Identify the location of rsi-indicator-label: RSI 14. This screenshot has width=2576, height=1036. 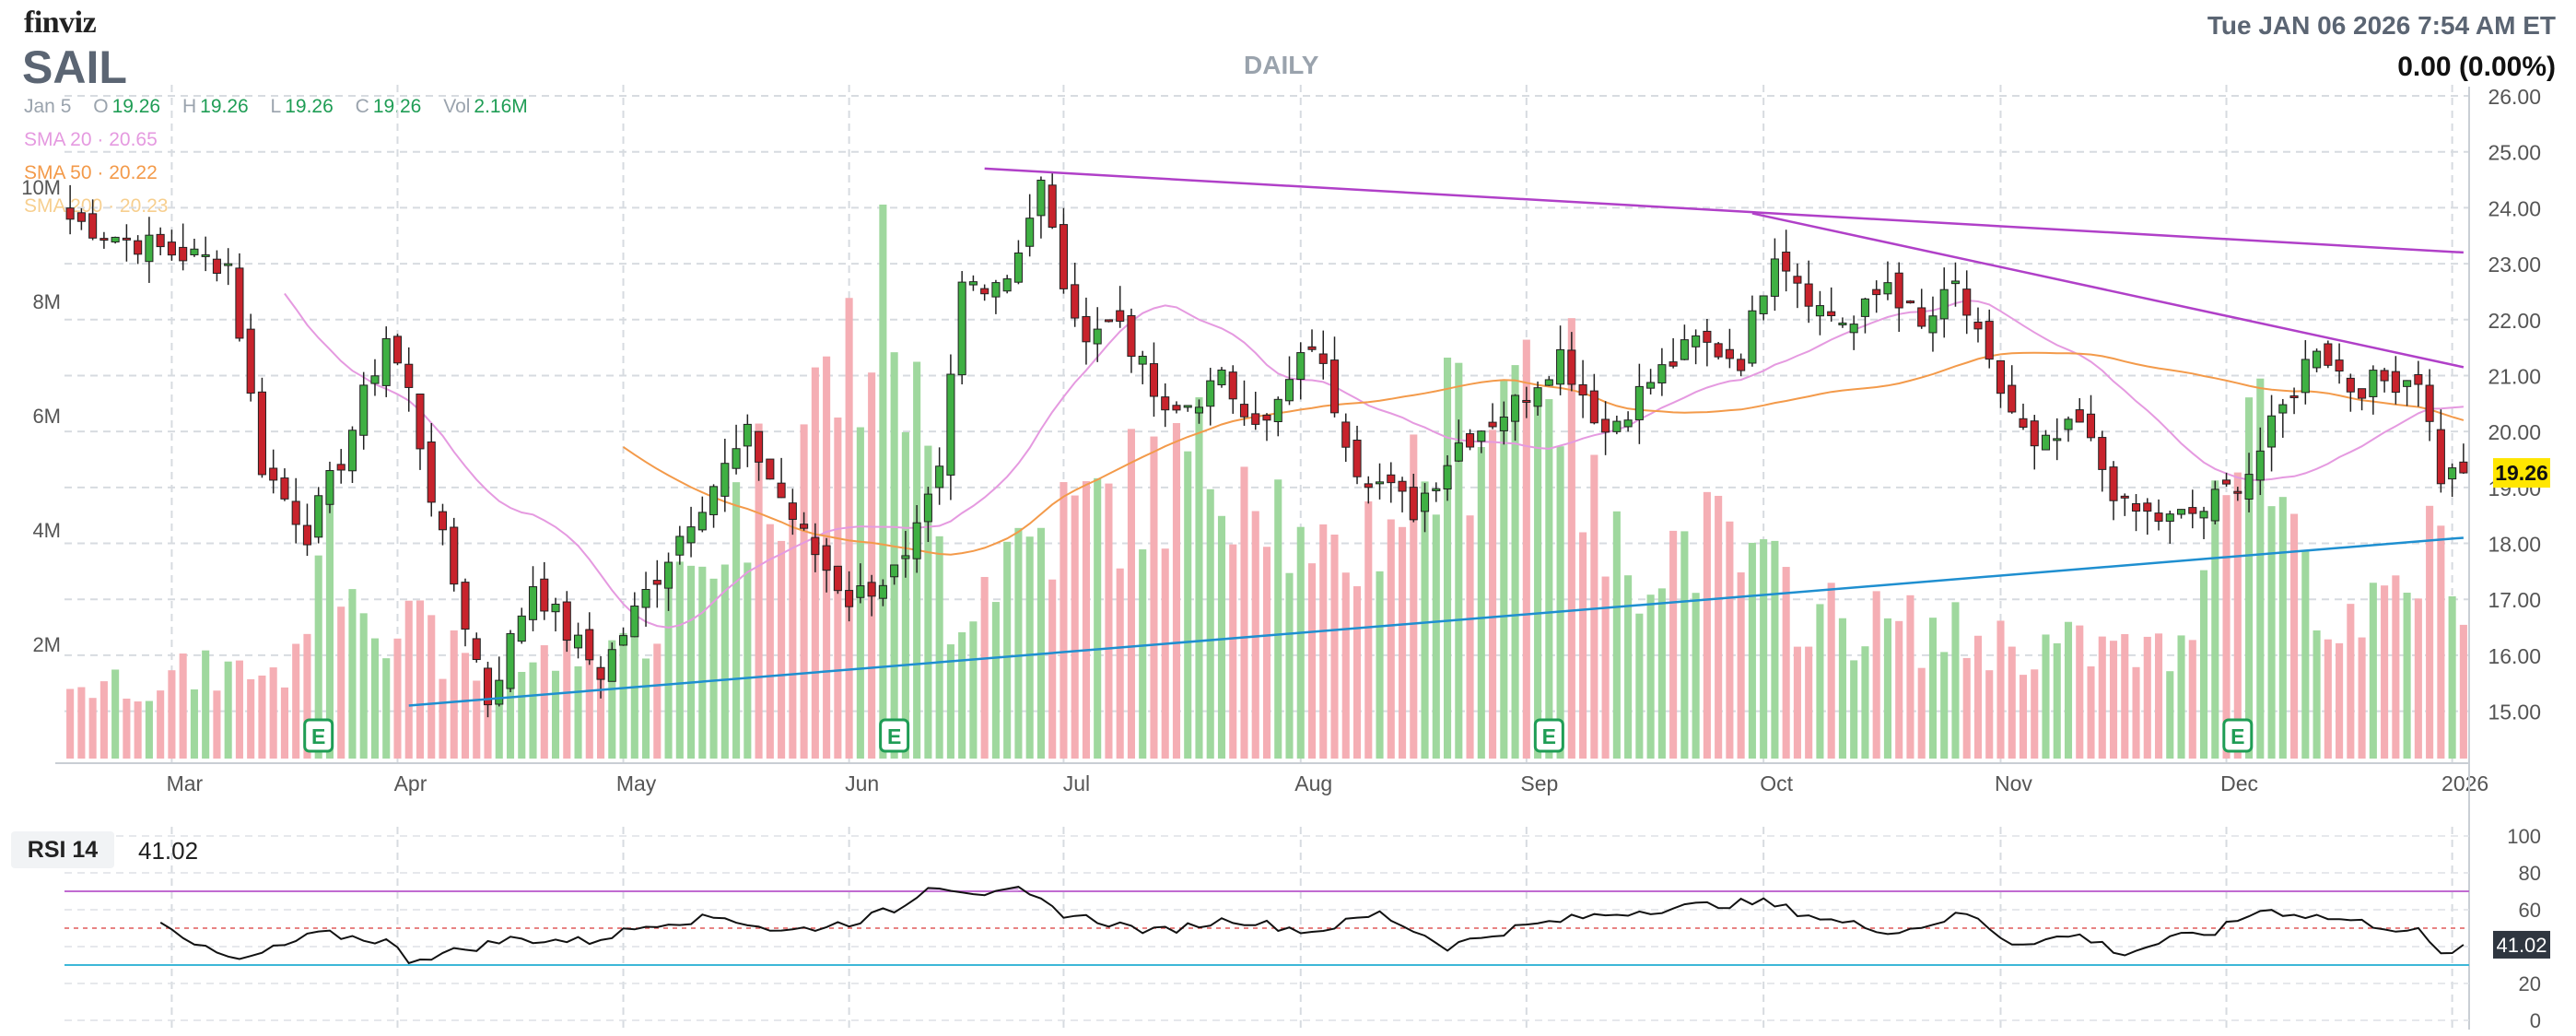
(63, 850).